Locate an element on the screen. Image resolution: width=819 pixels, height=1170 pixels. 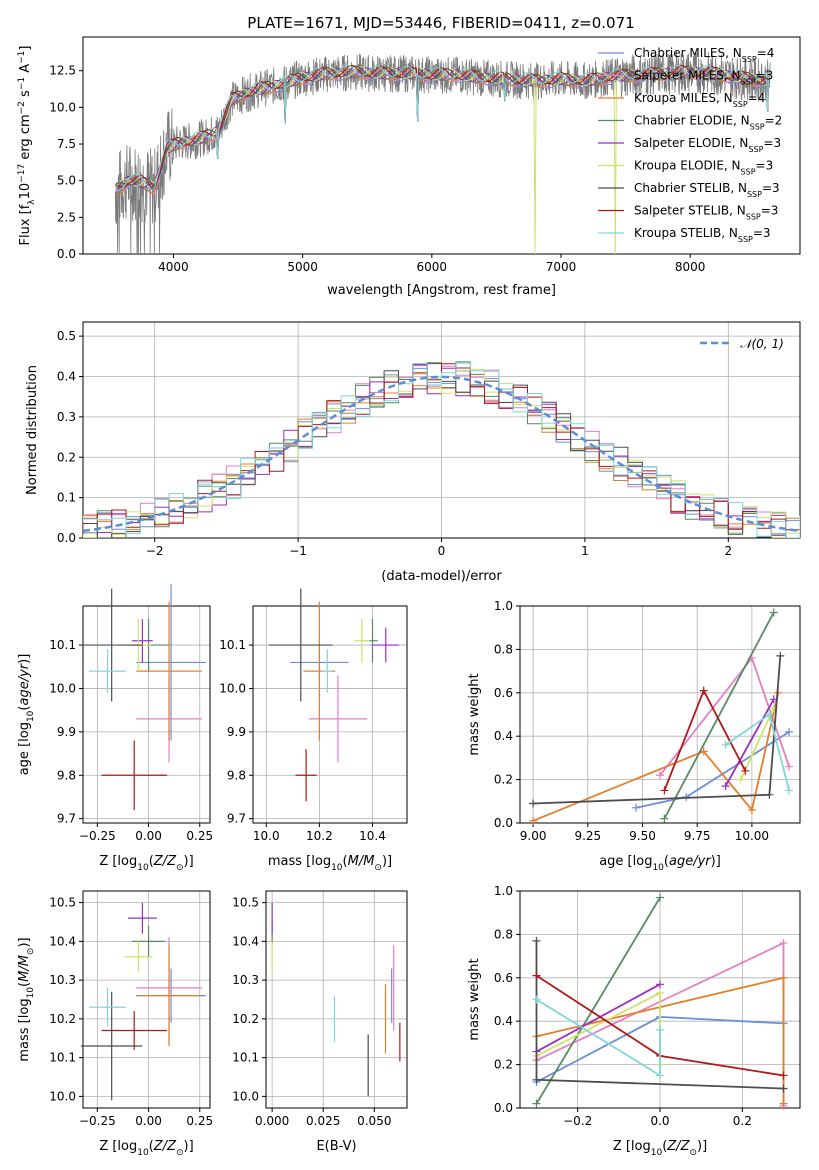
weight_vs_age-xtick-label: 9.50 is located at coordinates (642, 836).